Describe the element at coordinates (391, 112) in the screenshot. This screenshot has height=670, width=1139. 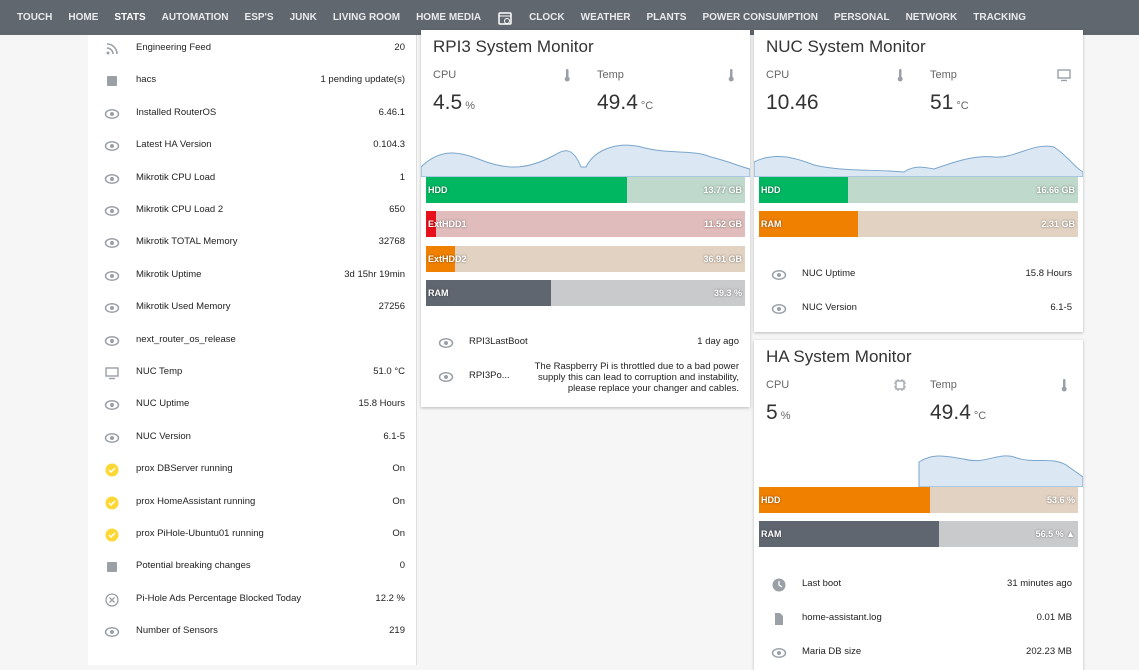
I see `entity-value: 6.46.1` at that location.